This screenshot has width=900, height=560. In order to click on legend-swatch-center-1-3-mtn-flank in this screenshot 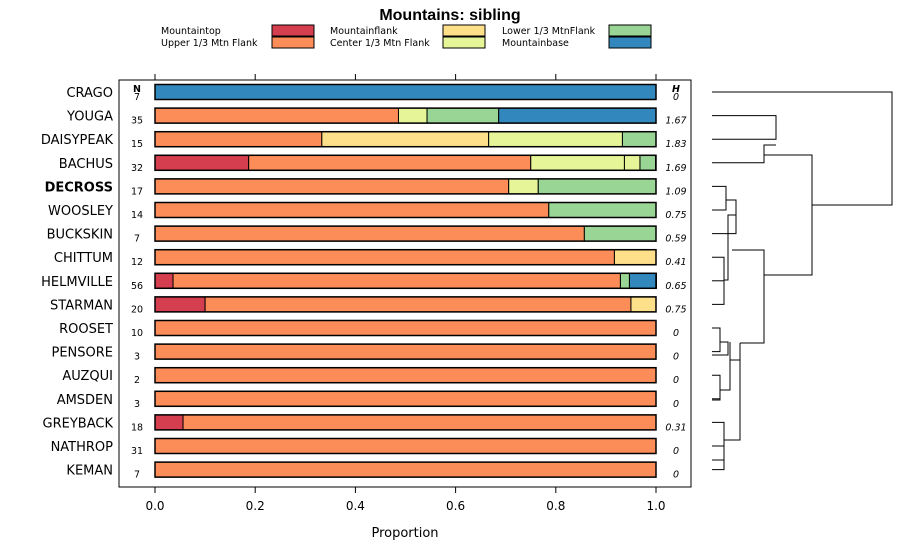, I will do `click(464, 42)`.